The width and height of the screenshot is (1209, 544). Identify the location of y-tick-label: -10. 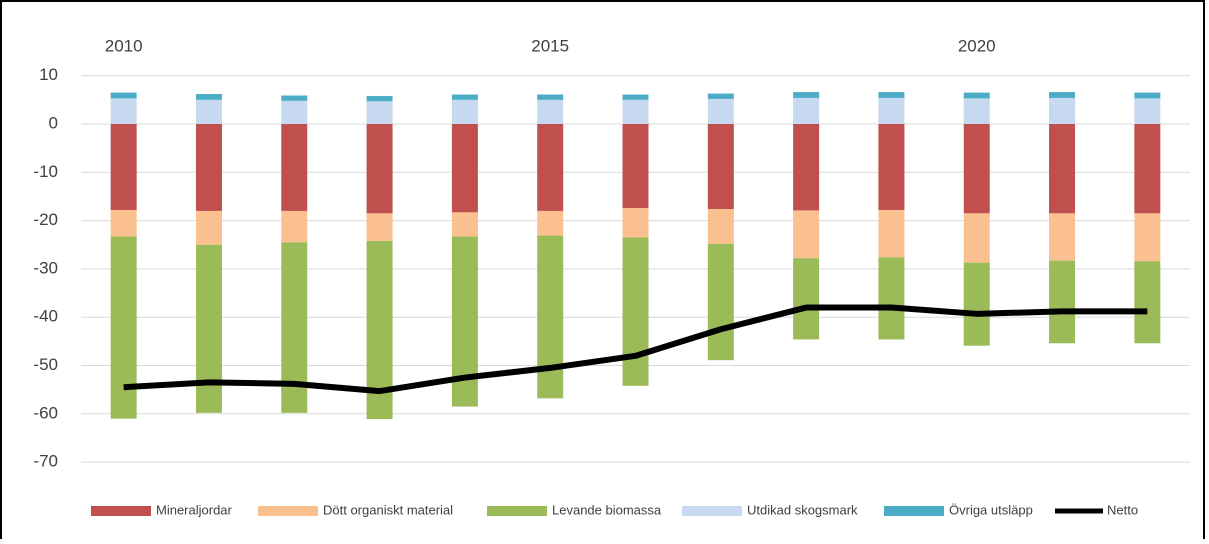
(45, 171).